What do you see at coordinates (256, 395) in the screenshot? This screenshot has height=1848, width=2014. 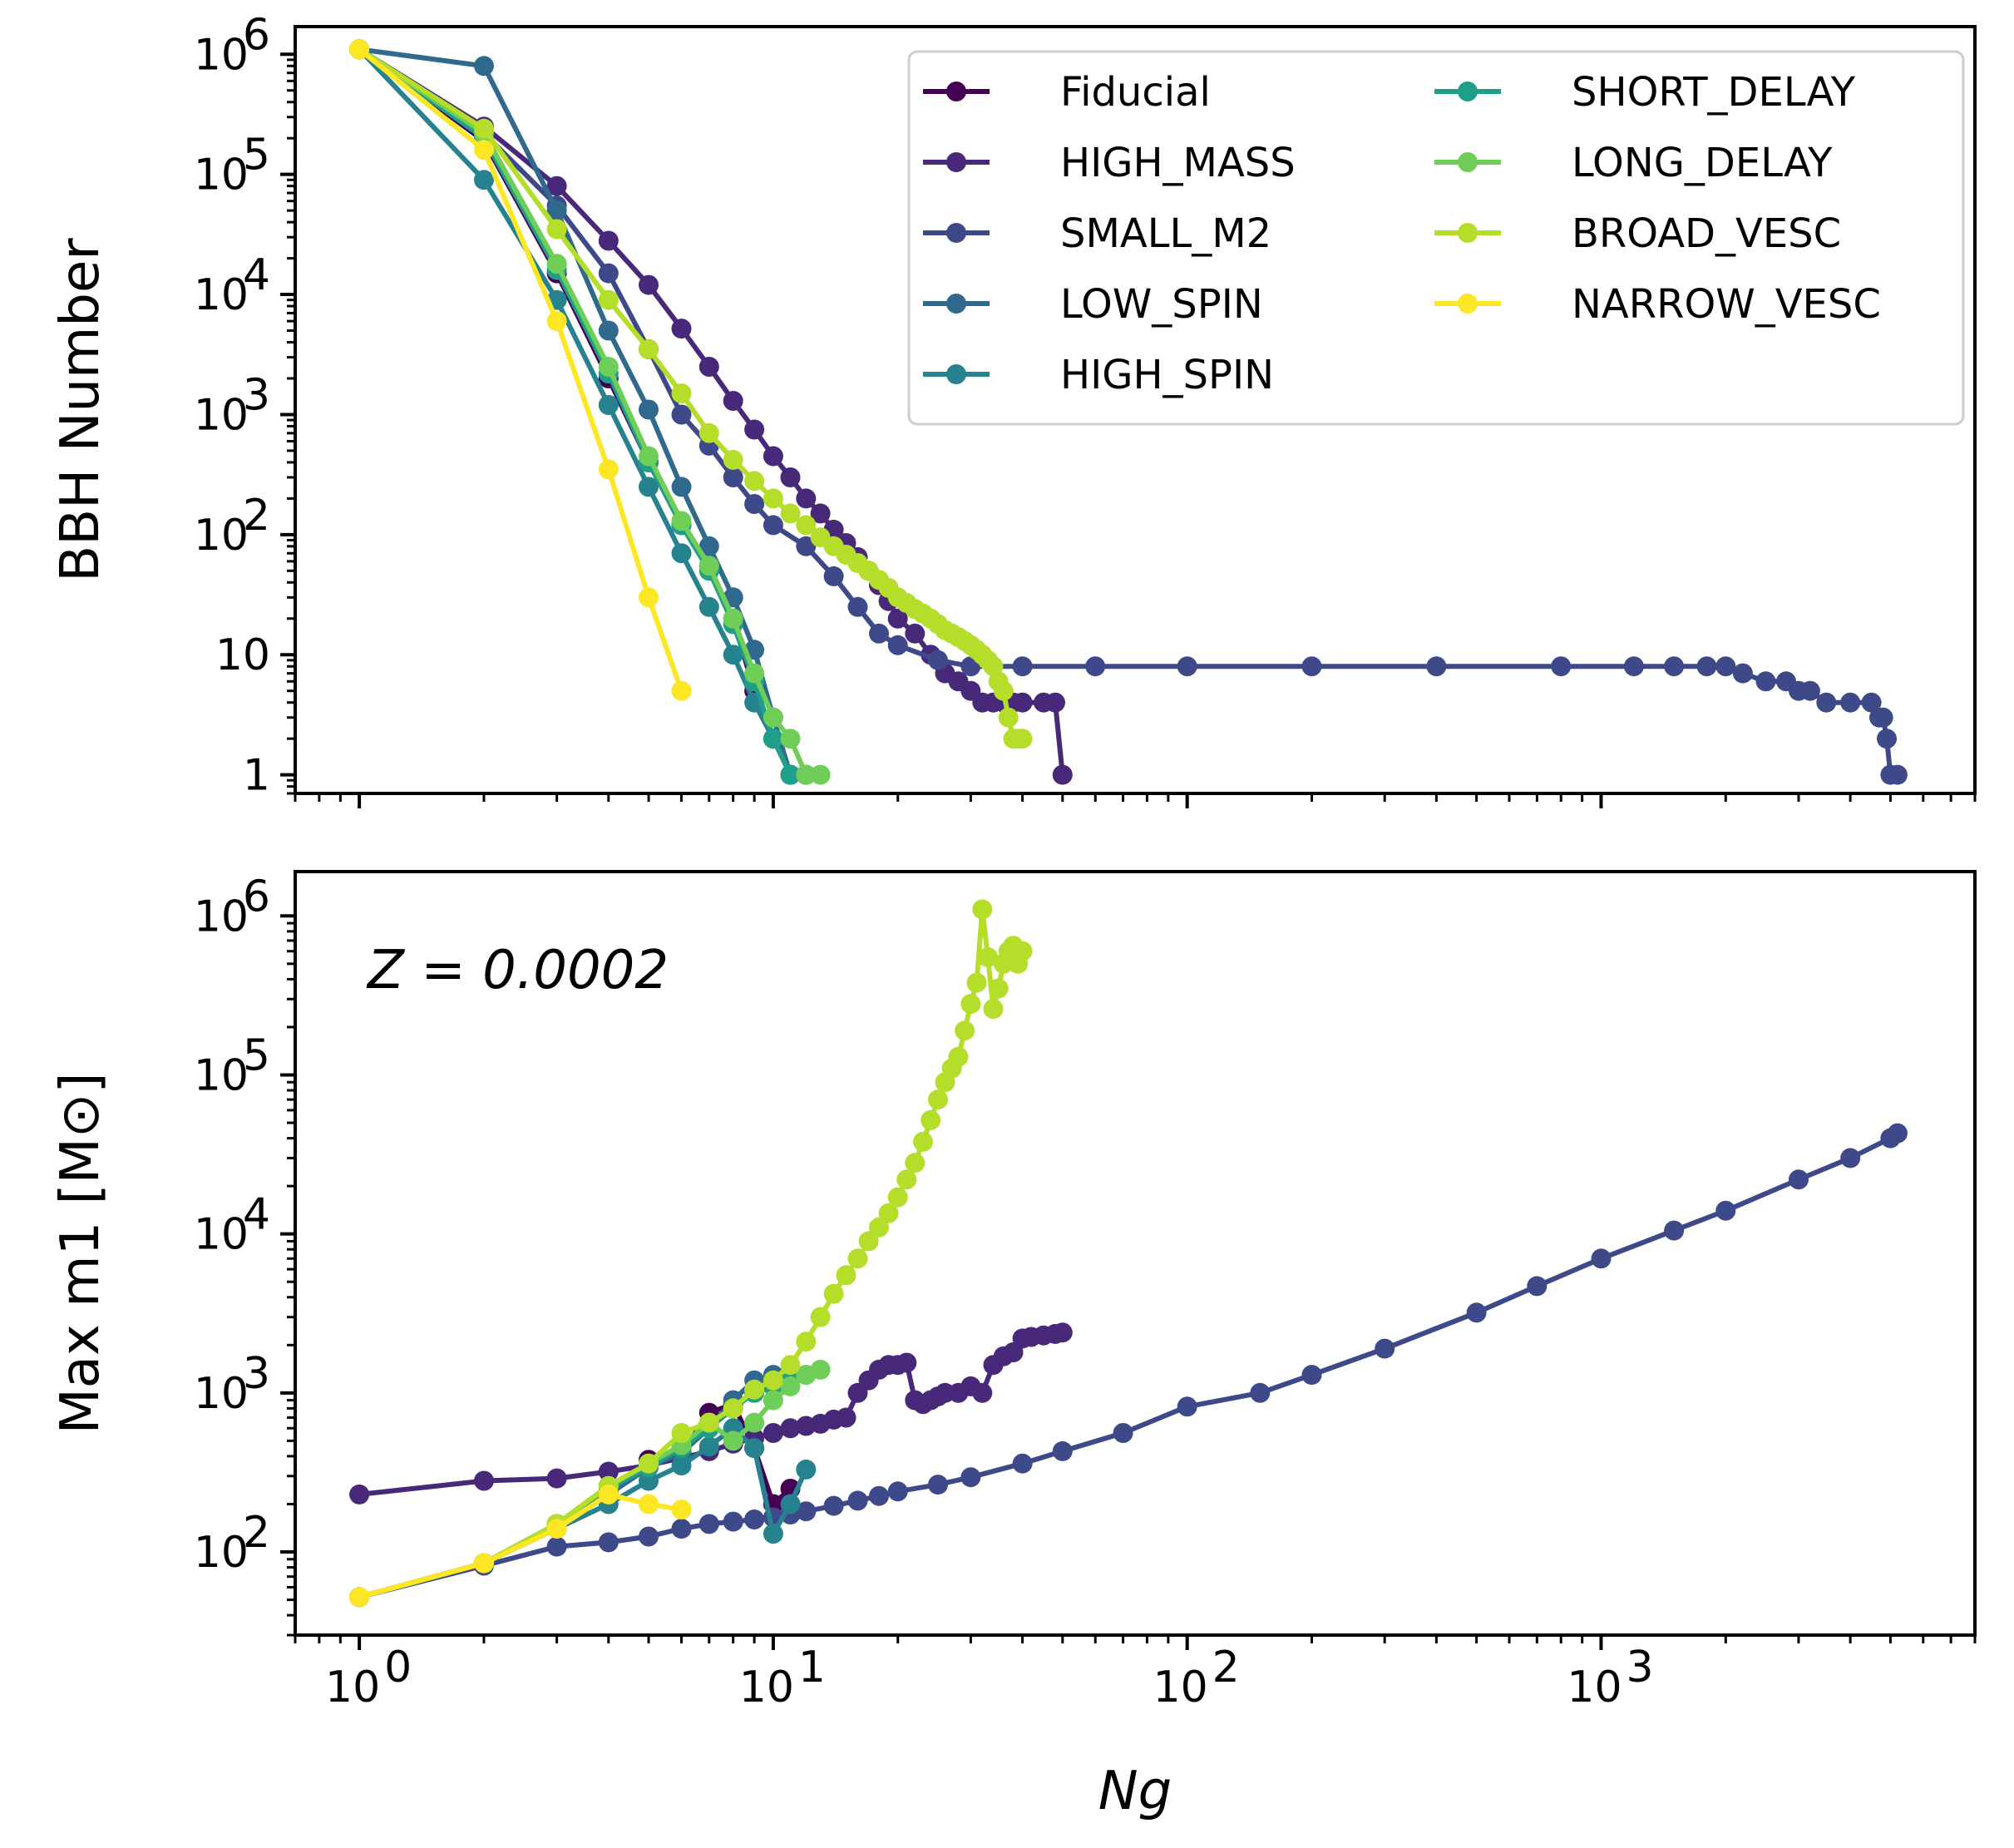 I see `top-ytick-exponent: 3` at bounding box center [256, 395].